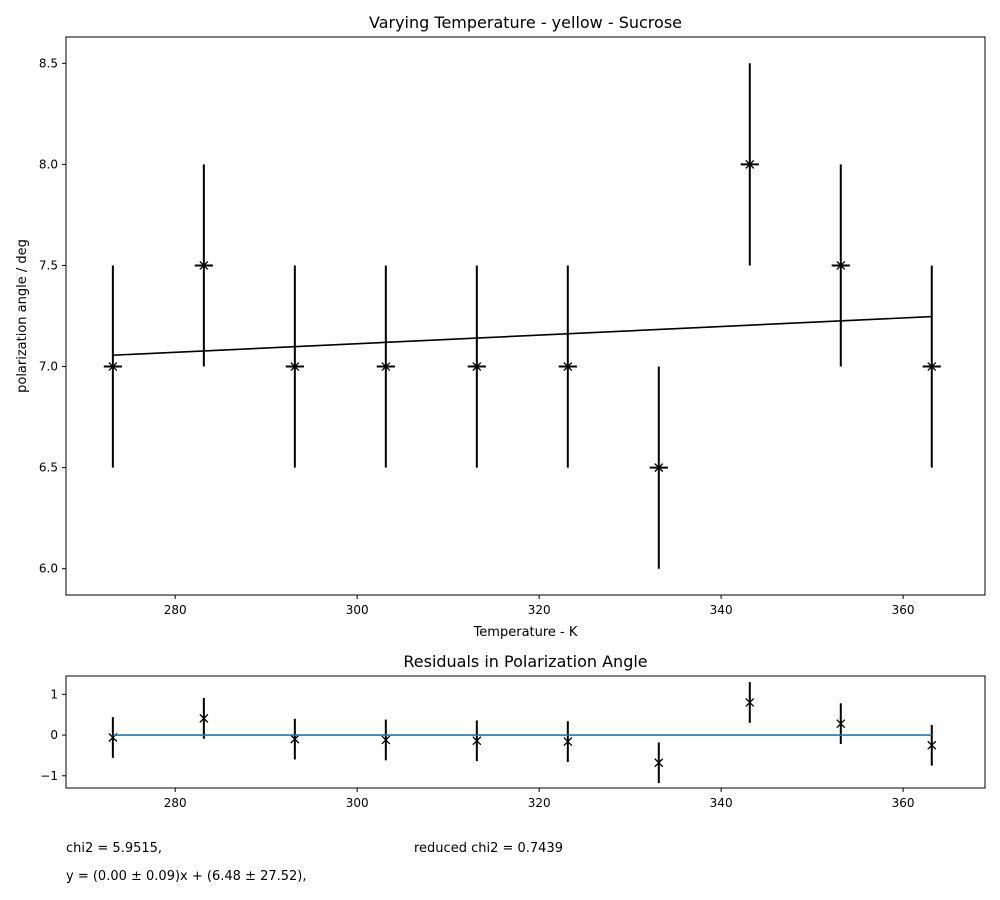 Image resolution: width=1000 pixels, height=900 pixels. I want to click on main-ytick-label: 8.0, so click(48, 164).